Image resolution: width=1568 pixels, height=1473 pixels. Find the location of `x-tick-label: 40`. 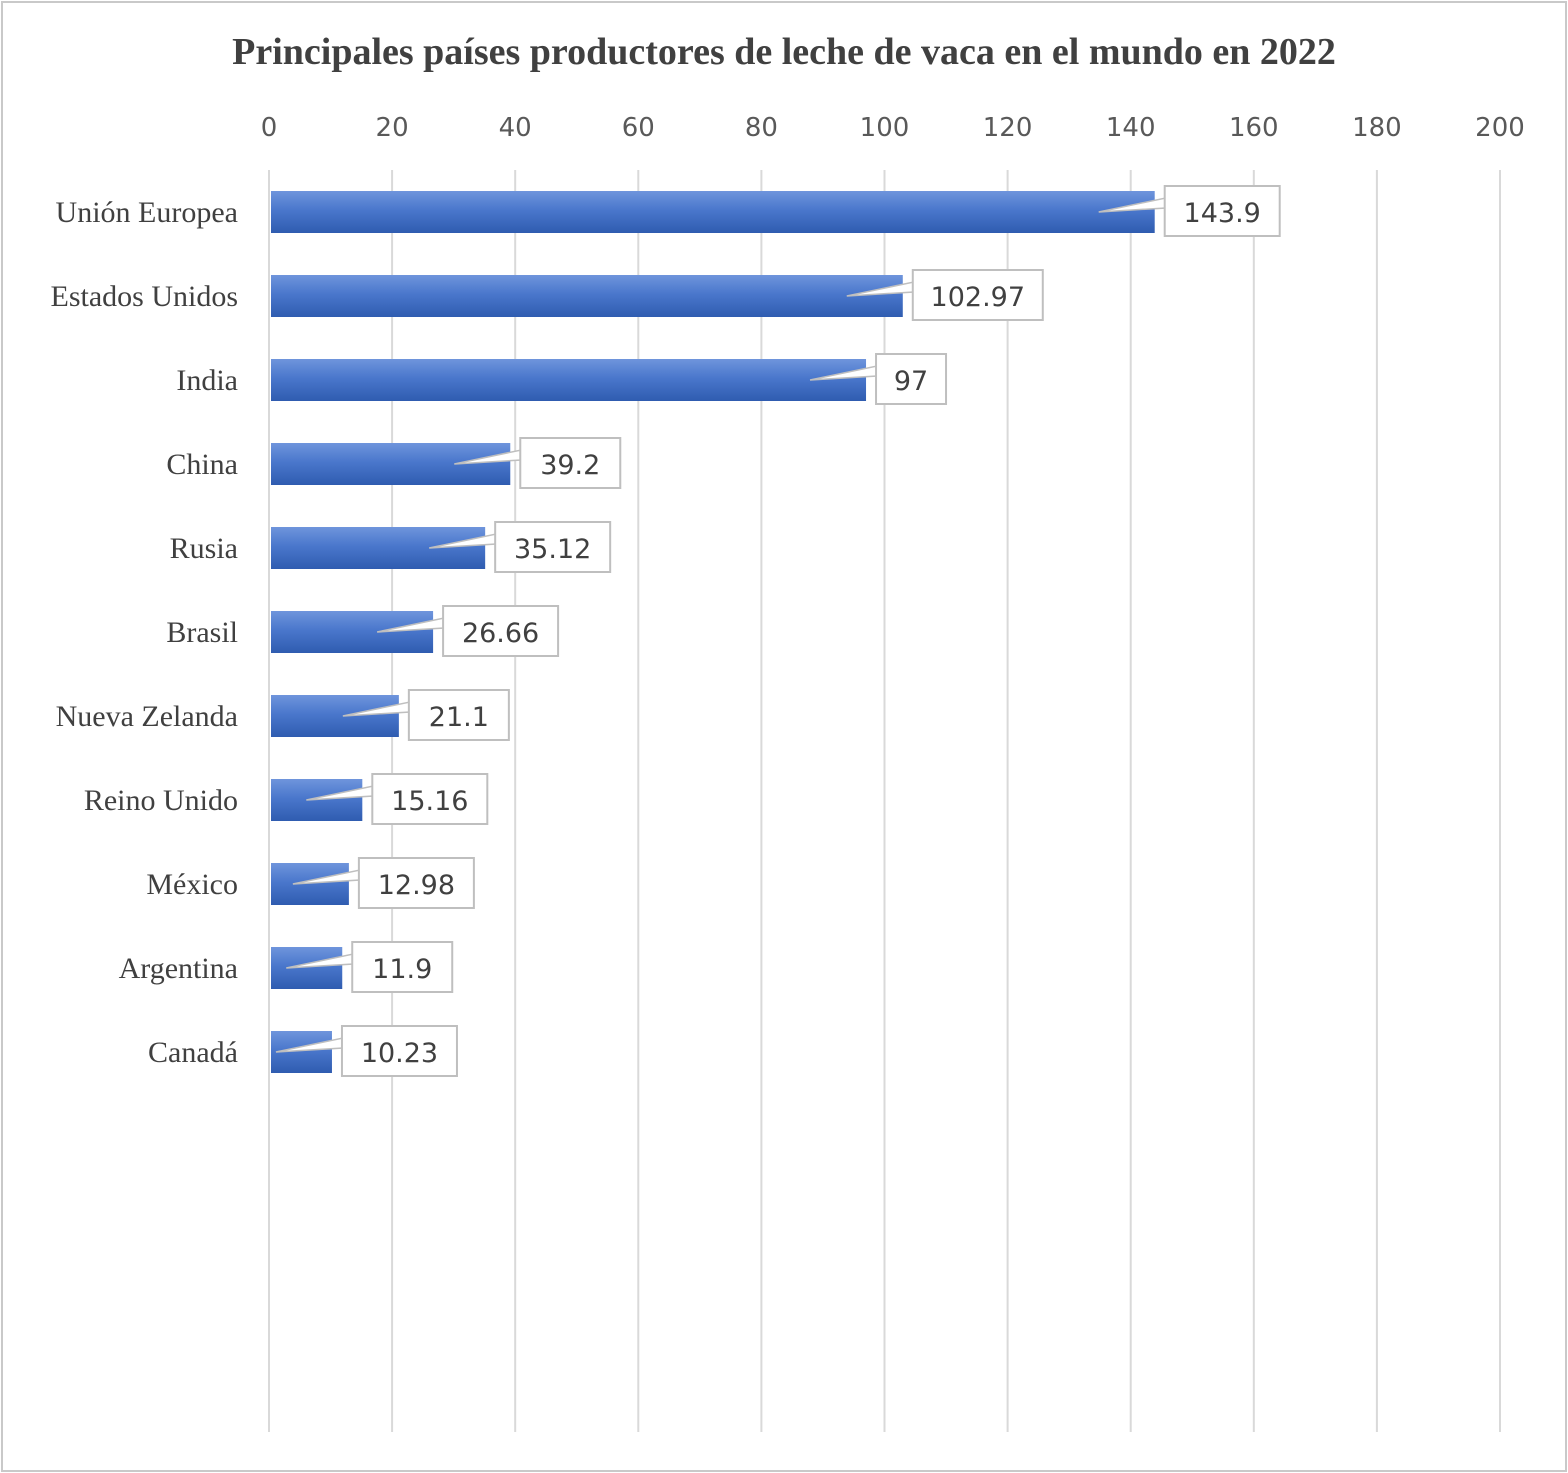

x-tick-label: 40 is located at coordinates (515, 128).